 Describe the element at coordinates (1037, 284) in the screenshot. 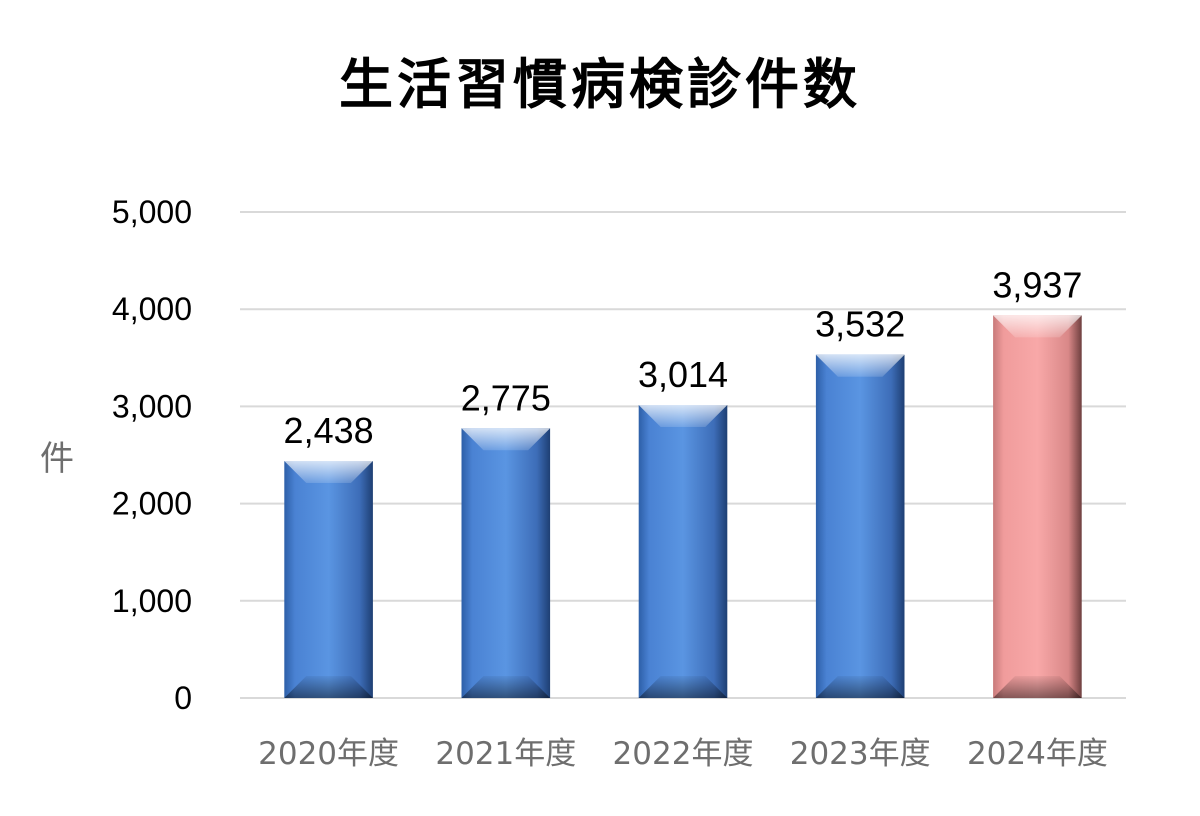

I see `data-label: 3,937` at that location.